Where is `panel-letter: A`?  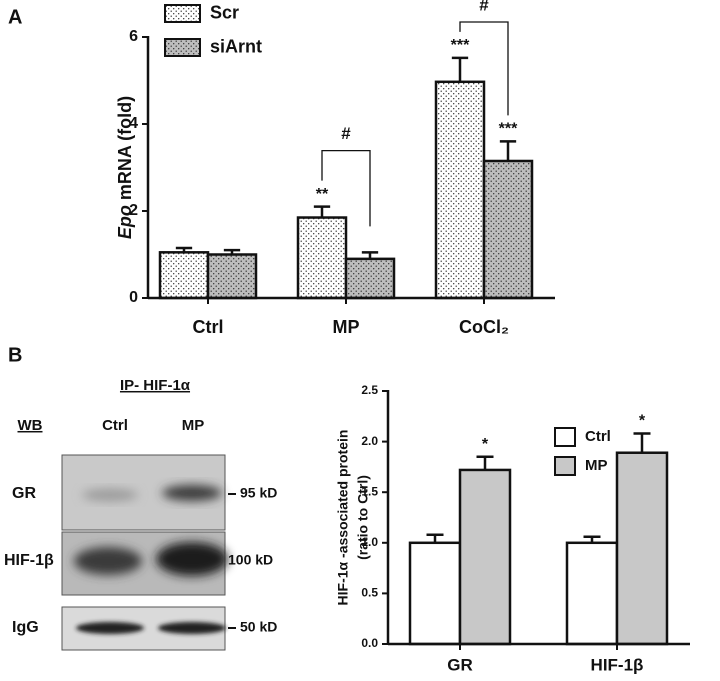
panel-letter: A is located at coordinates (15, 17).